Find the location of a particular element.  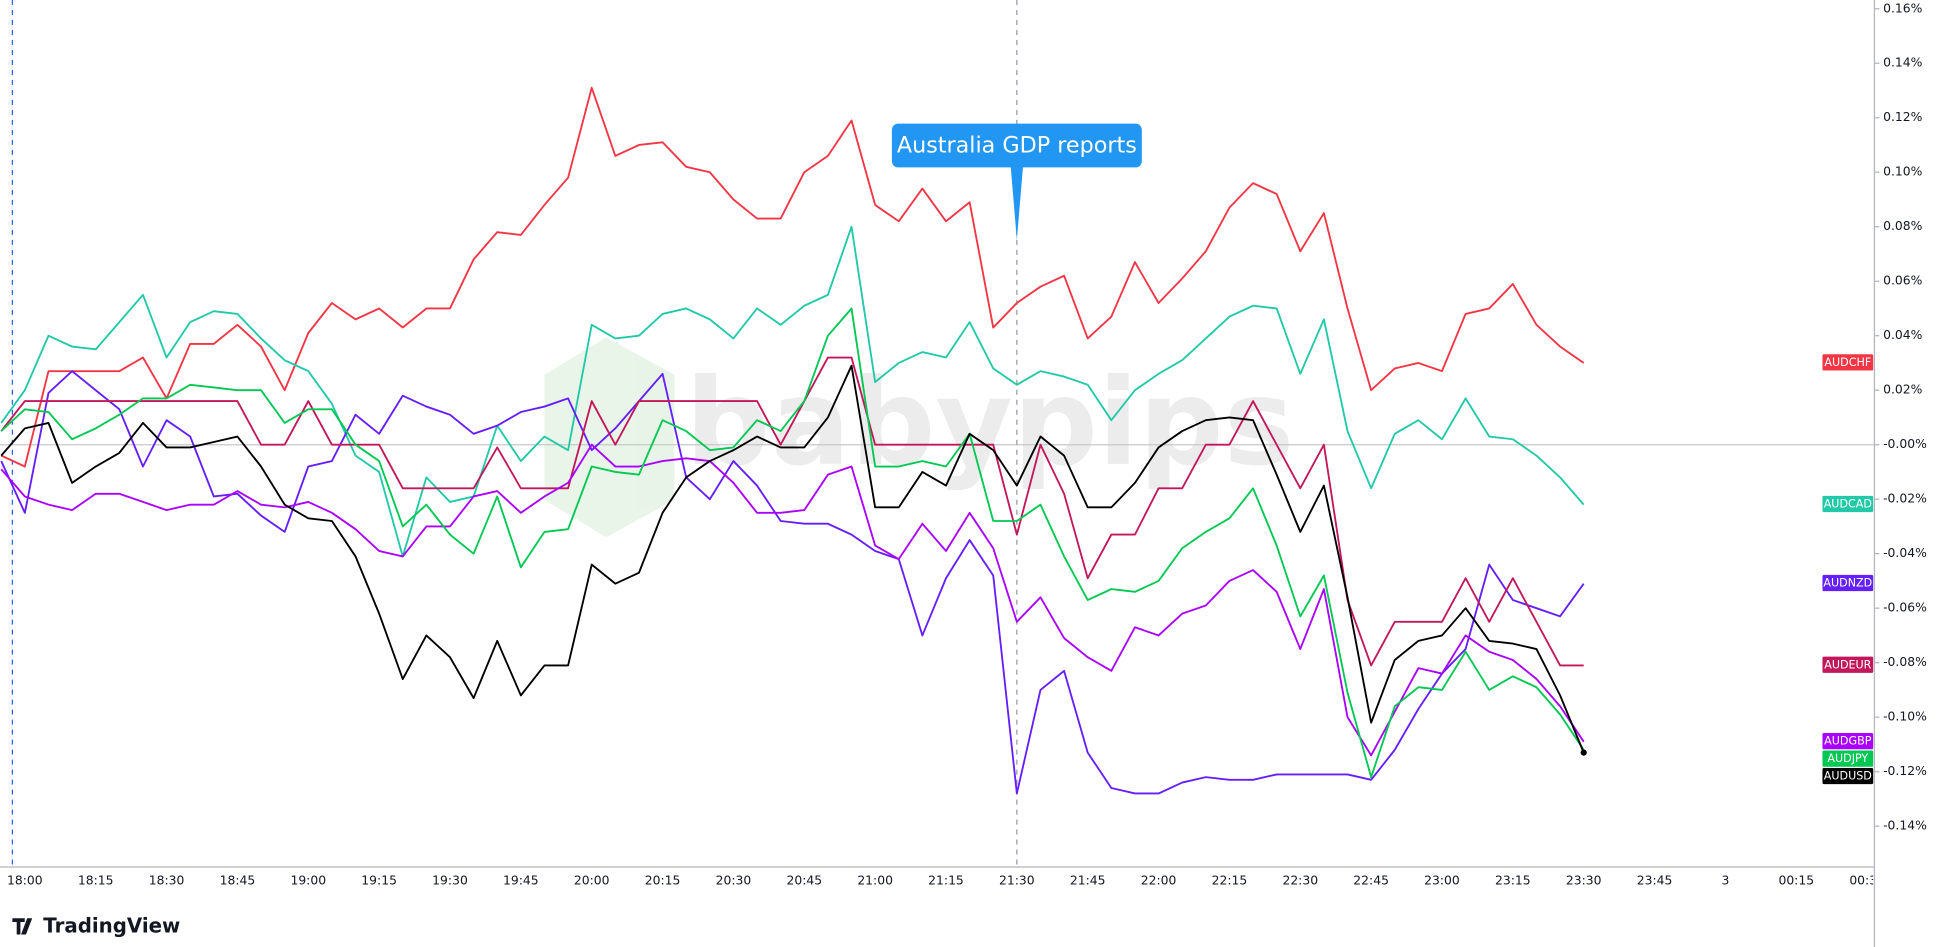

y-tick-label: 0.14% is located at coordinates (1902, 62).